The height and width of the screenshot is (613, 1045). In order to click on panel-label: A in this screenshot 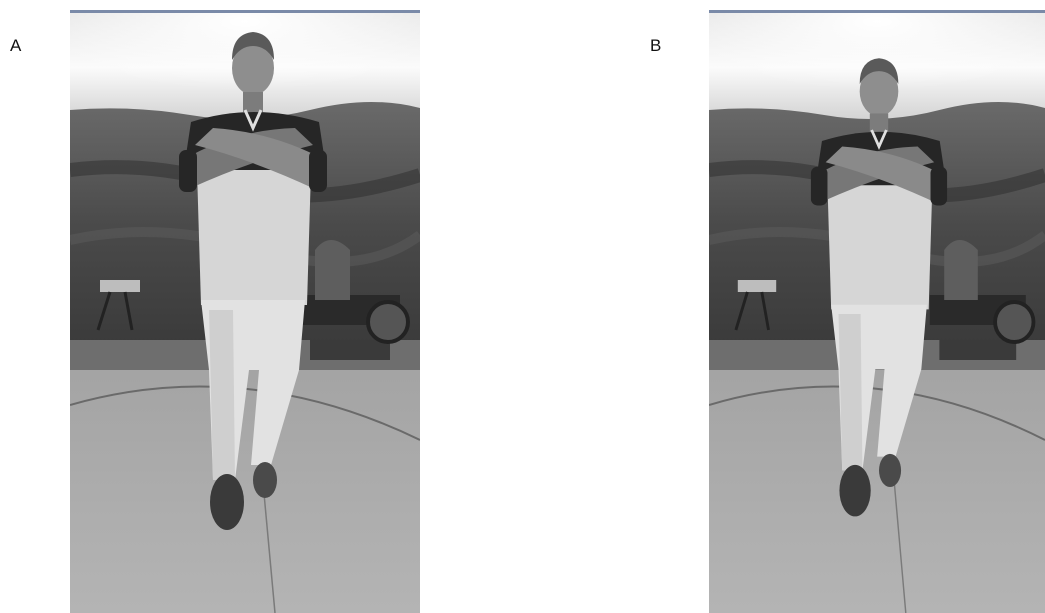, I will do `click(16, 45)`.